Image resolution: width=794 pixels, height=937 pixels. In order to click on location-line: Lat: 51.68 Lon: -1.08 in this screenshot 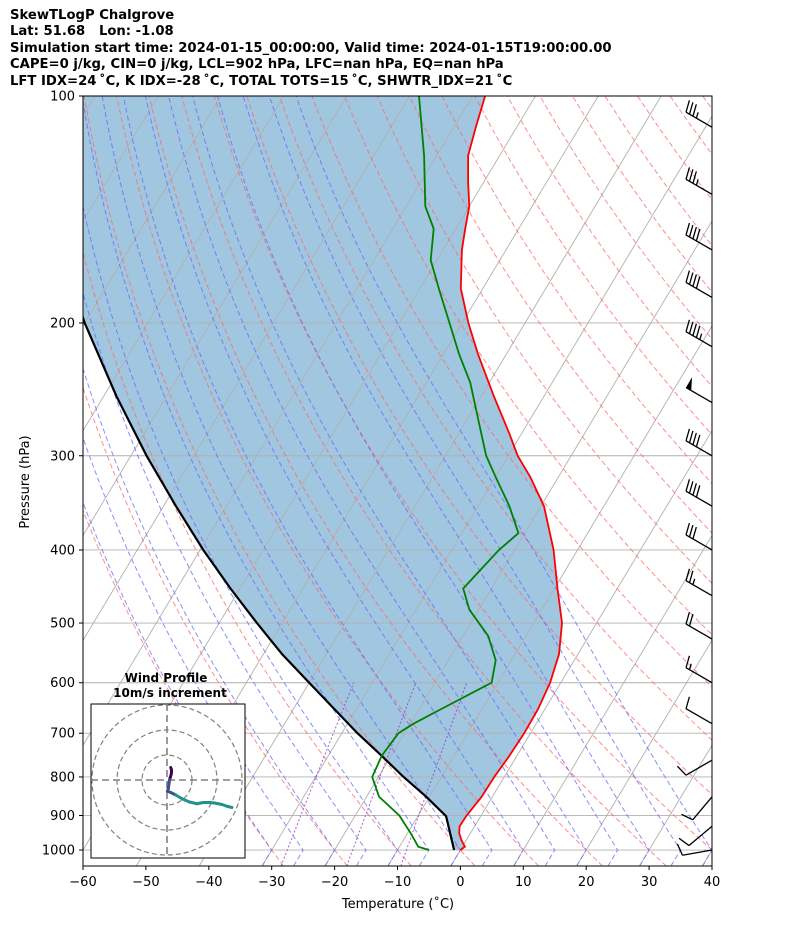, I will do `click(92, 32)`.